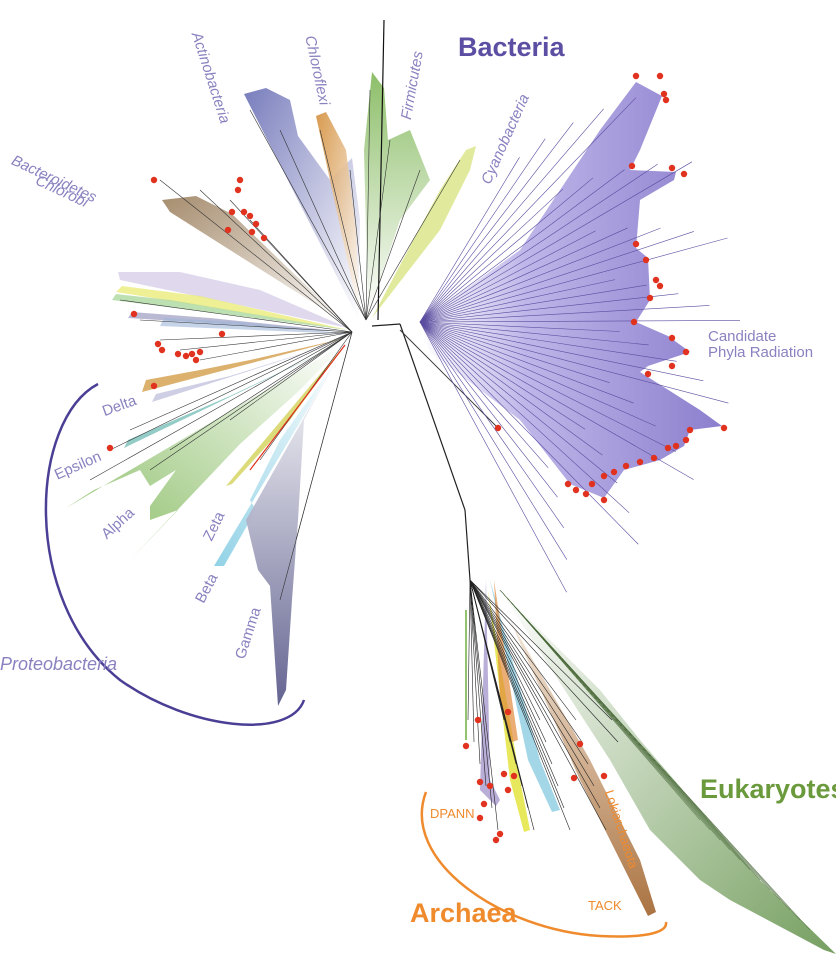 This screenshot has height=963, width=836. I want to click on delta-clade, so click(244, 365).